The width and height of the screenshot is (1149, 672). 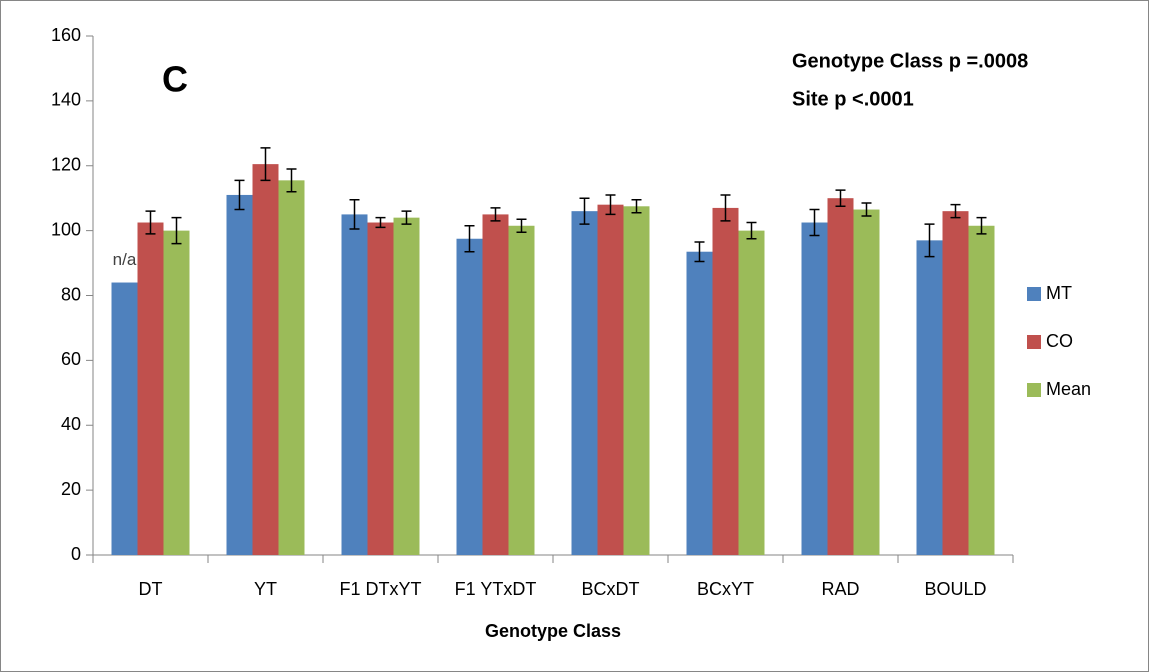 What do you see at coordinates (910, 61) in the screenshot?
I see `annotation: Genotype Class p =.0008` at bounding box center [910, 61].